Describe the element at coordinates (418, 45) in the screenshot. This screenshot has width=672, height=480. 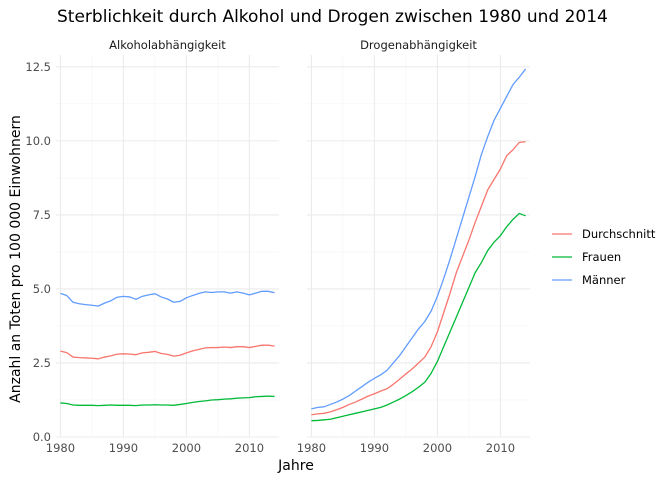
I see `panel-label-drugs: Drogenabhängigkeit` at that location.